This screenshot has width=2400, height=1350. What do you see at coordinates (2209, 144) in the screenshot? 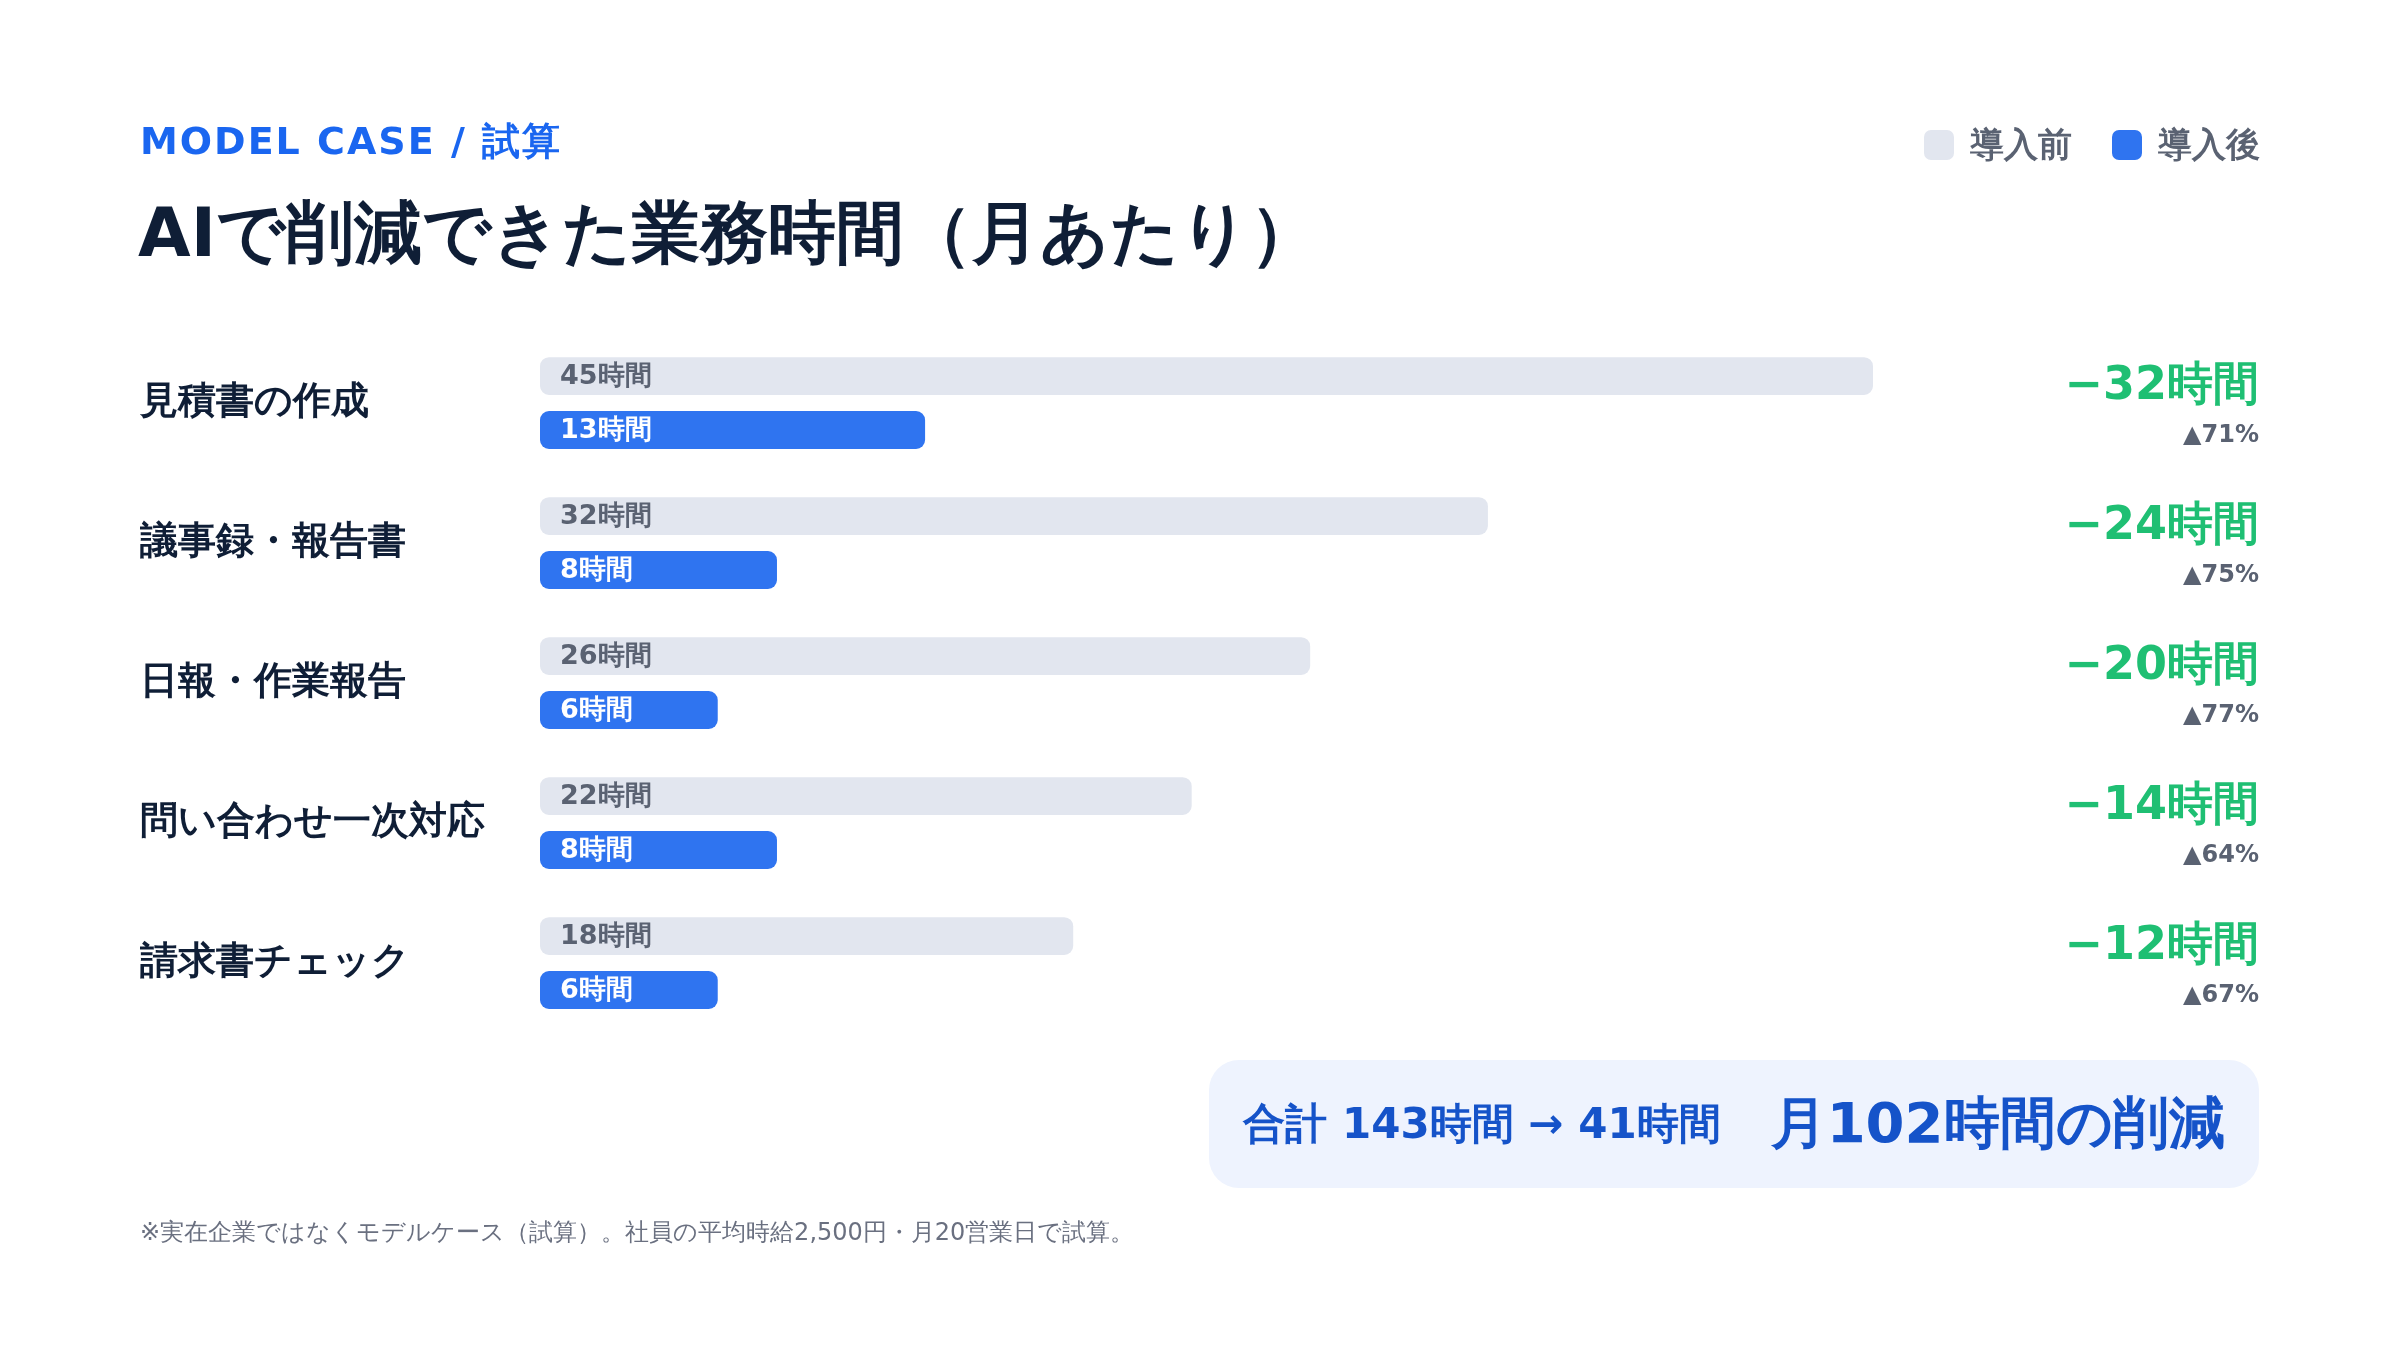
I see `legend-label: 導入後` at bounding box center [2209, 144].